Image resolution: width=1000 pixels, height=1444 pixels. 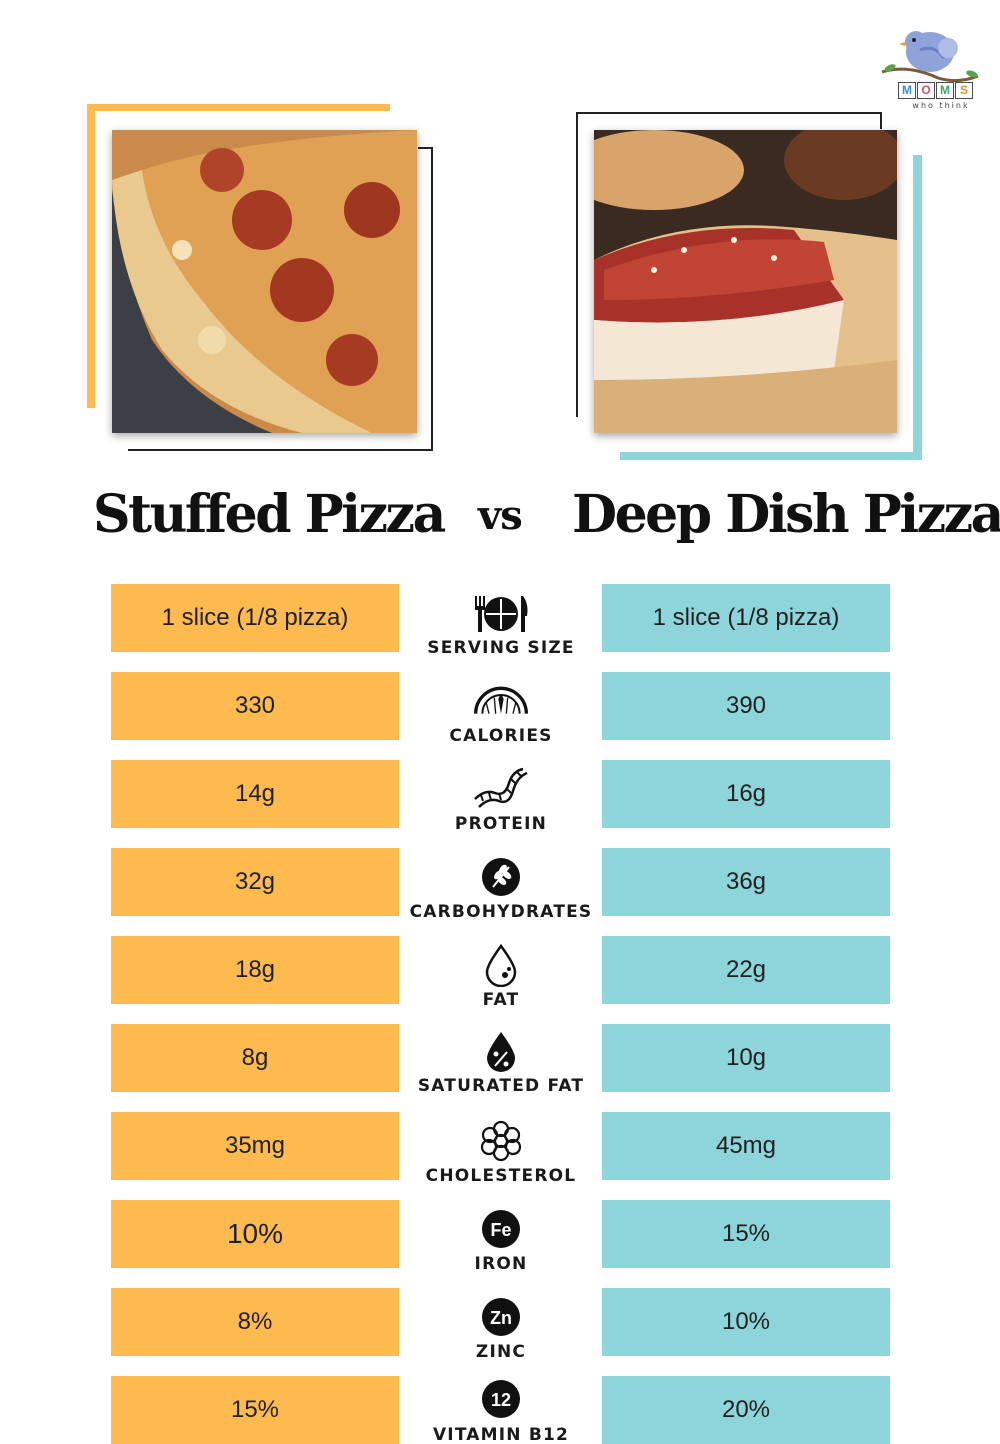 What do you see at coordinates (746, 1410) in the screenshot?
I see `deep-dish-vitamin-b12: 20%` at bounding box center [746, 1410].